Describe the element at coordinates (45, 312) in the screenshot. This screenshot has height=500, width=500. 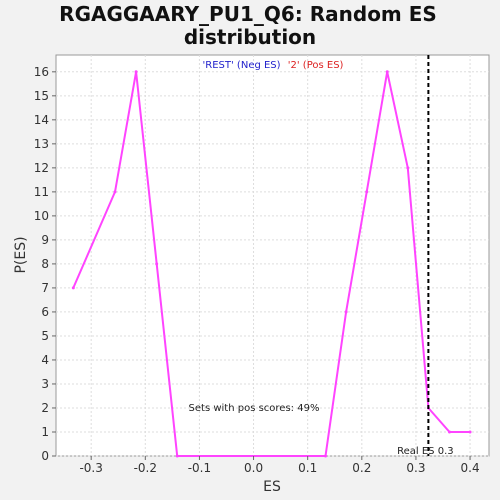
I see `y-tick-label: 6` at that location.